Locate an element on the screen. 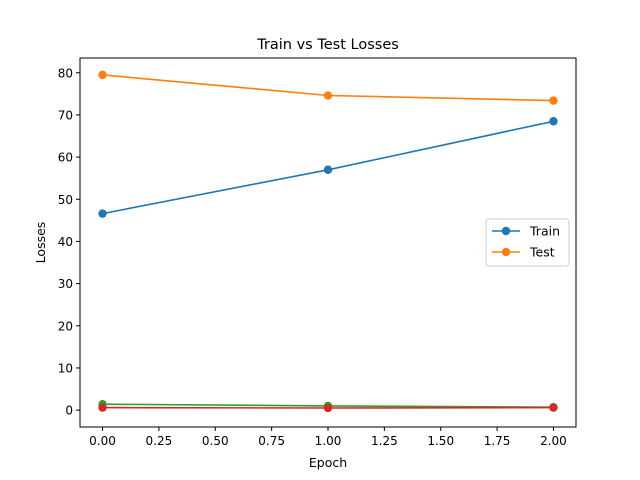 Image resolution: width=640 pixels, height=480 pixels. x-tick-label: 0.25 is located at coordinates (159, 441).